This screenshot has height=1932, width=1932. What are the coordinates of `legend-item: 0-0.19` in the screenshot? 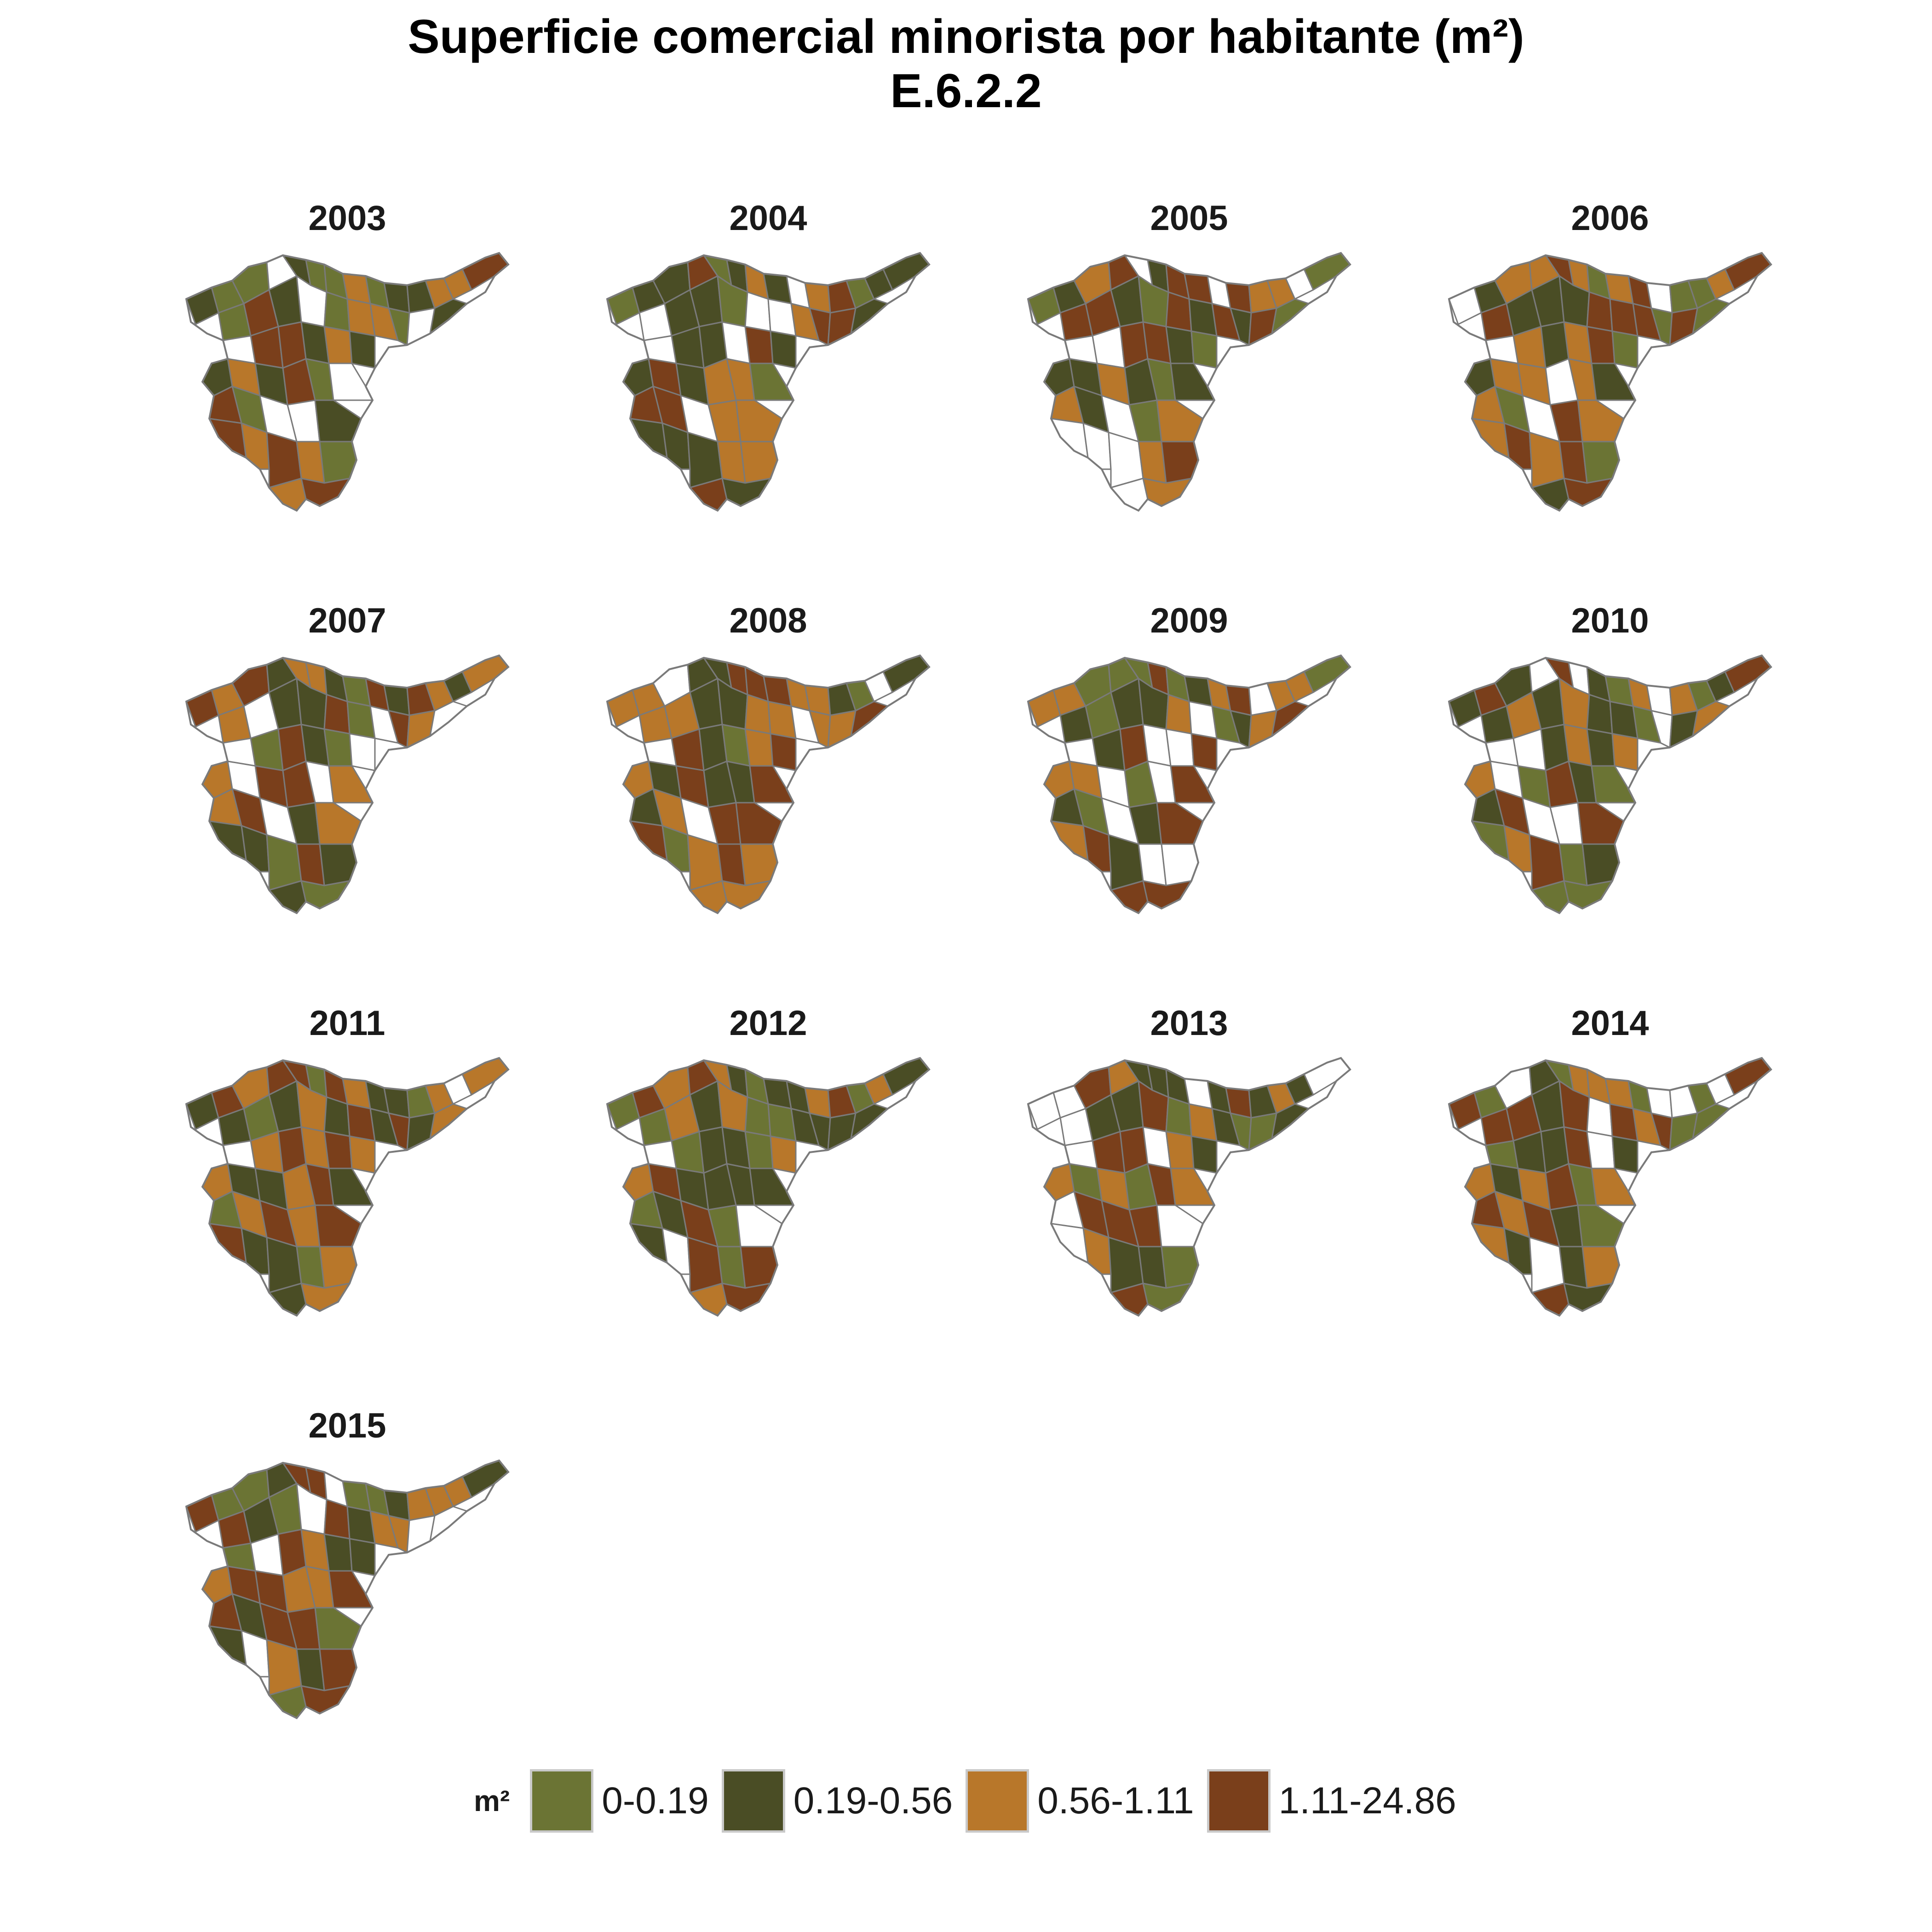 It's located at (619, 1801).